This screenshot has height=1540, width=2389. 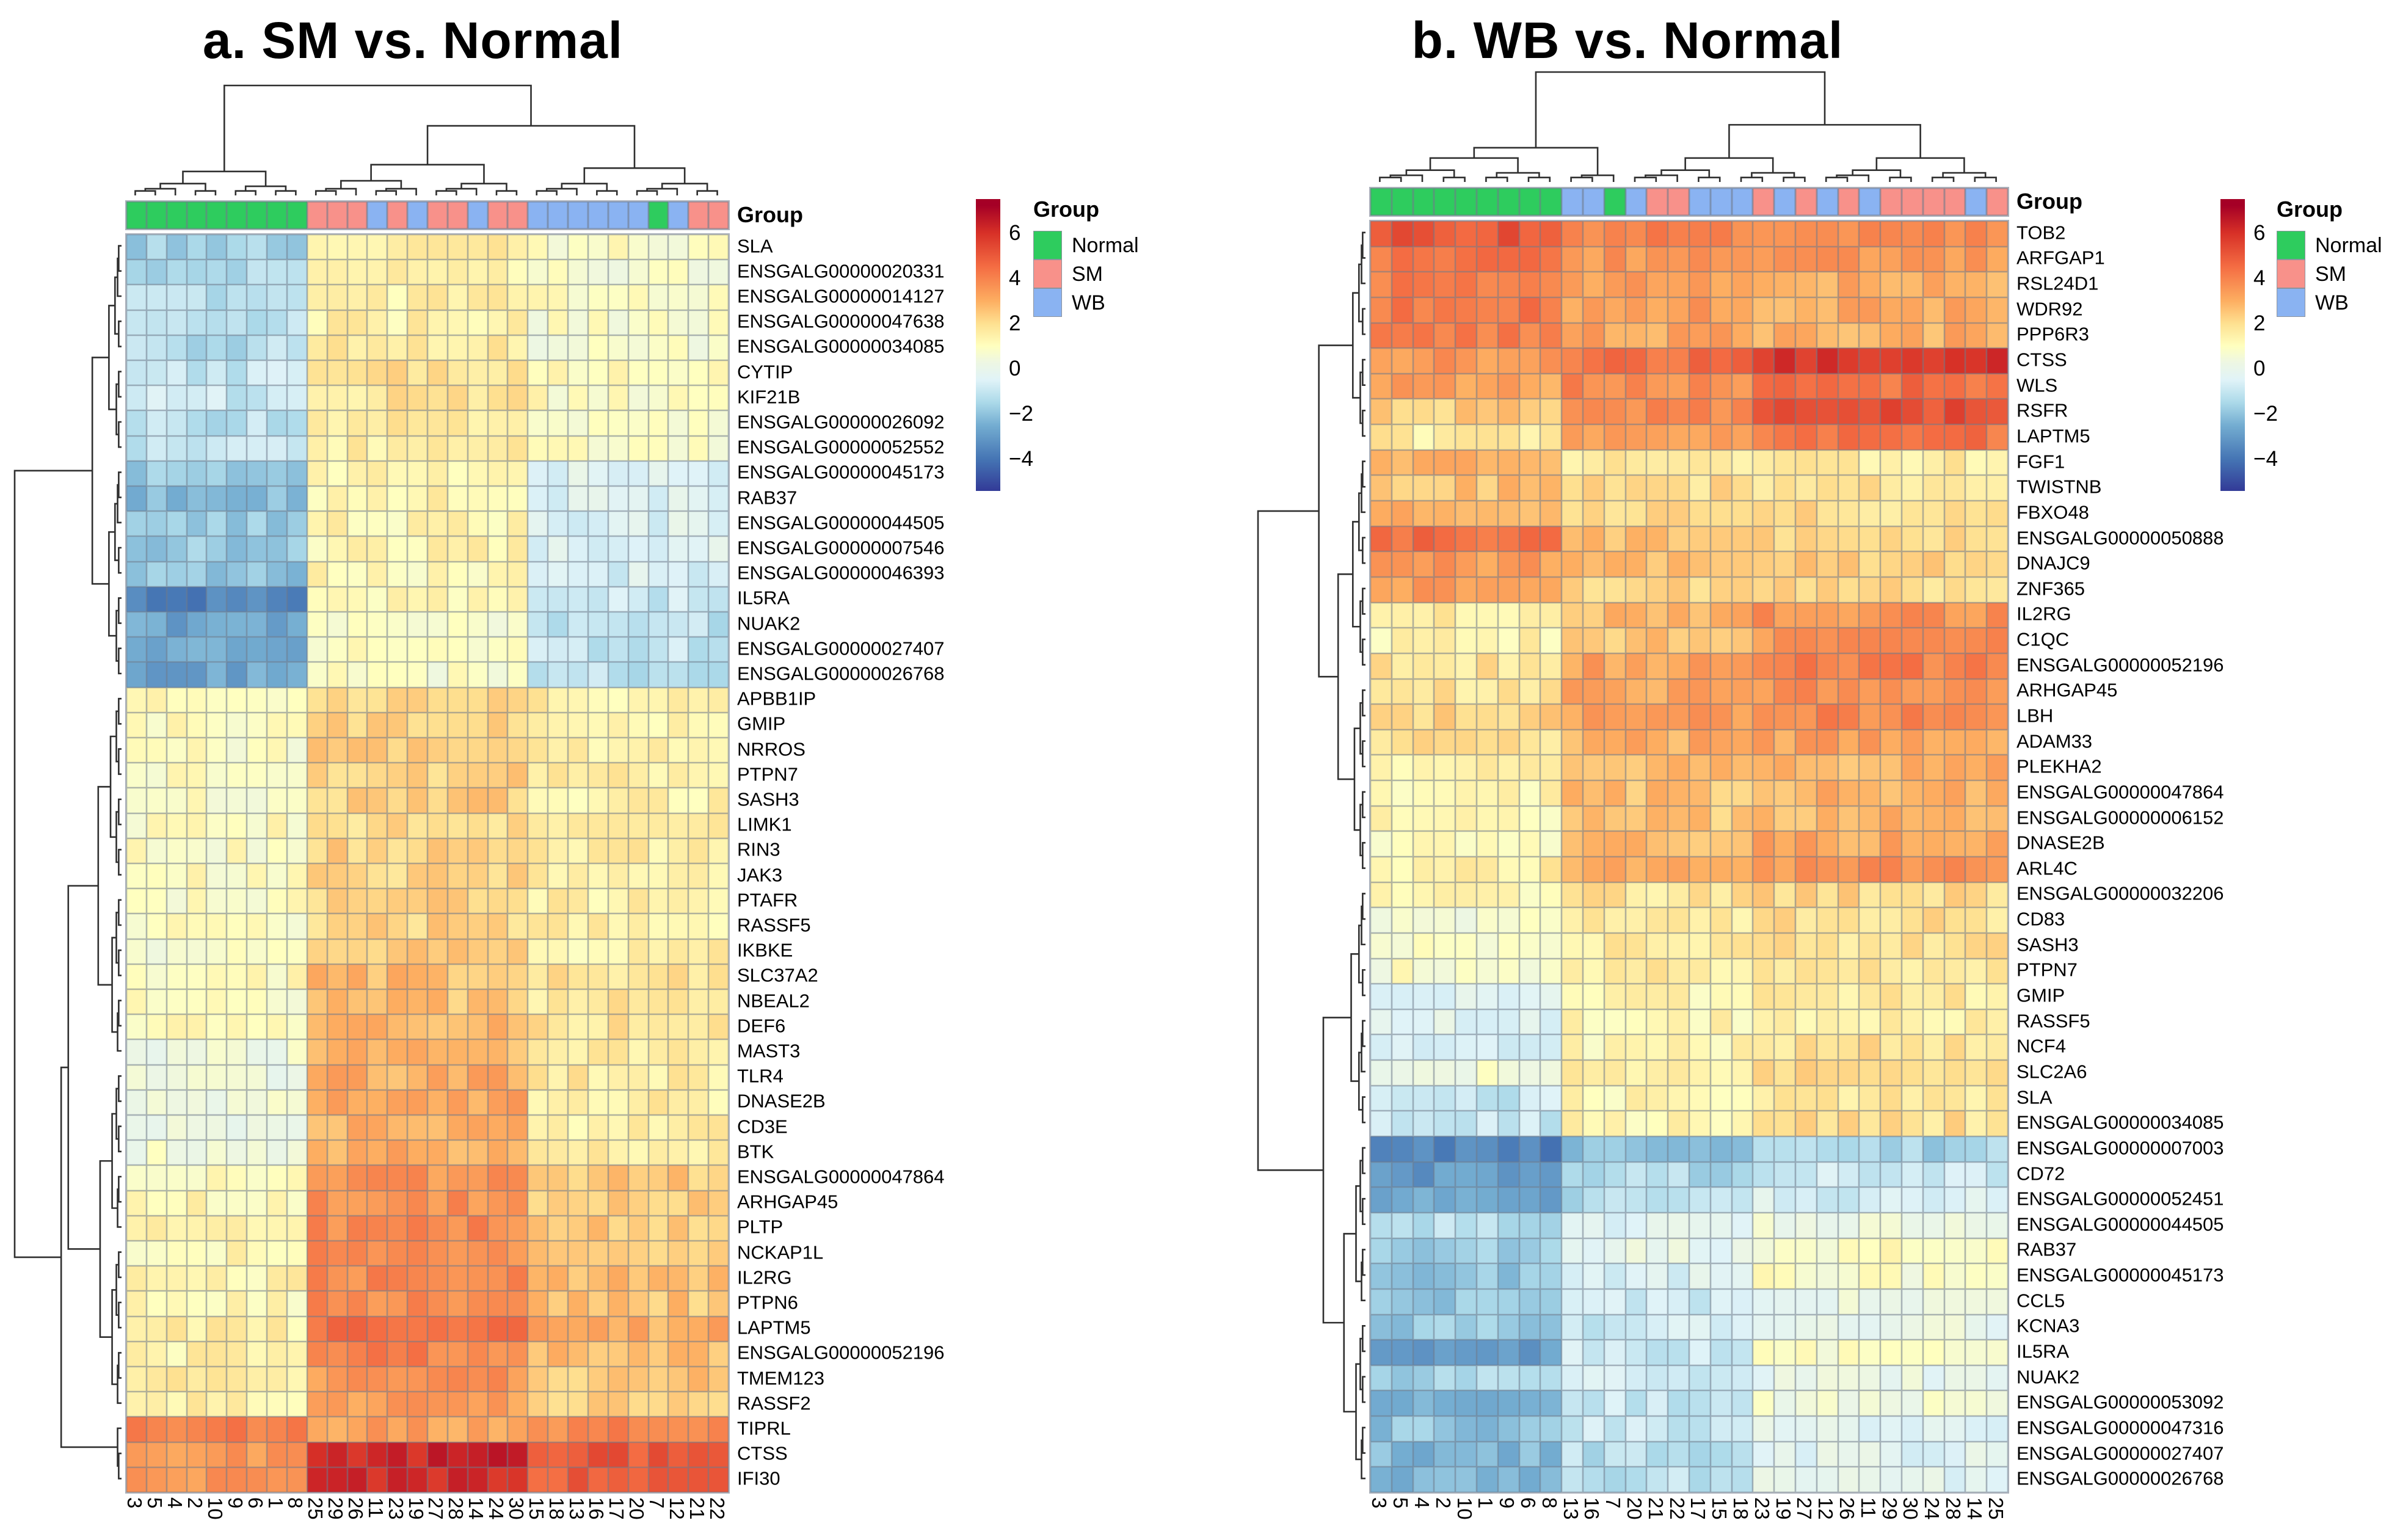 What do you see at coordinates (2042, 410) in the screenshot?
I see `gene-label: RSFR` at bounding box center [2042, 410].